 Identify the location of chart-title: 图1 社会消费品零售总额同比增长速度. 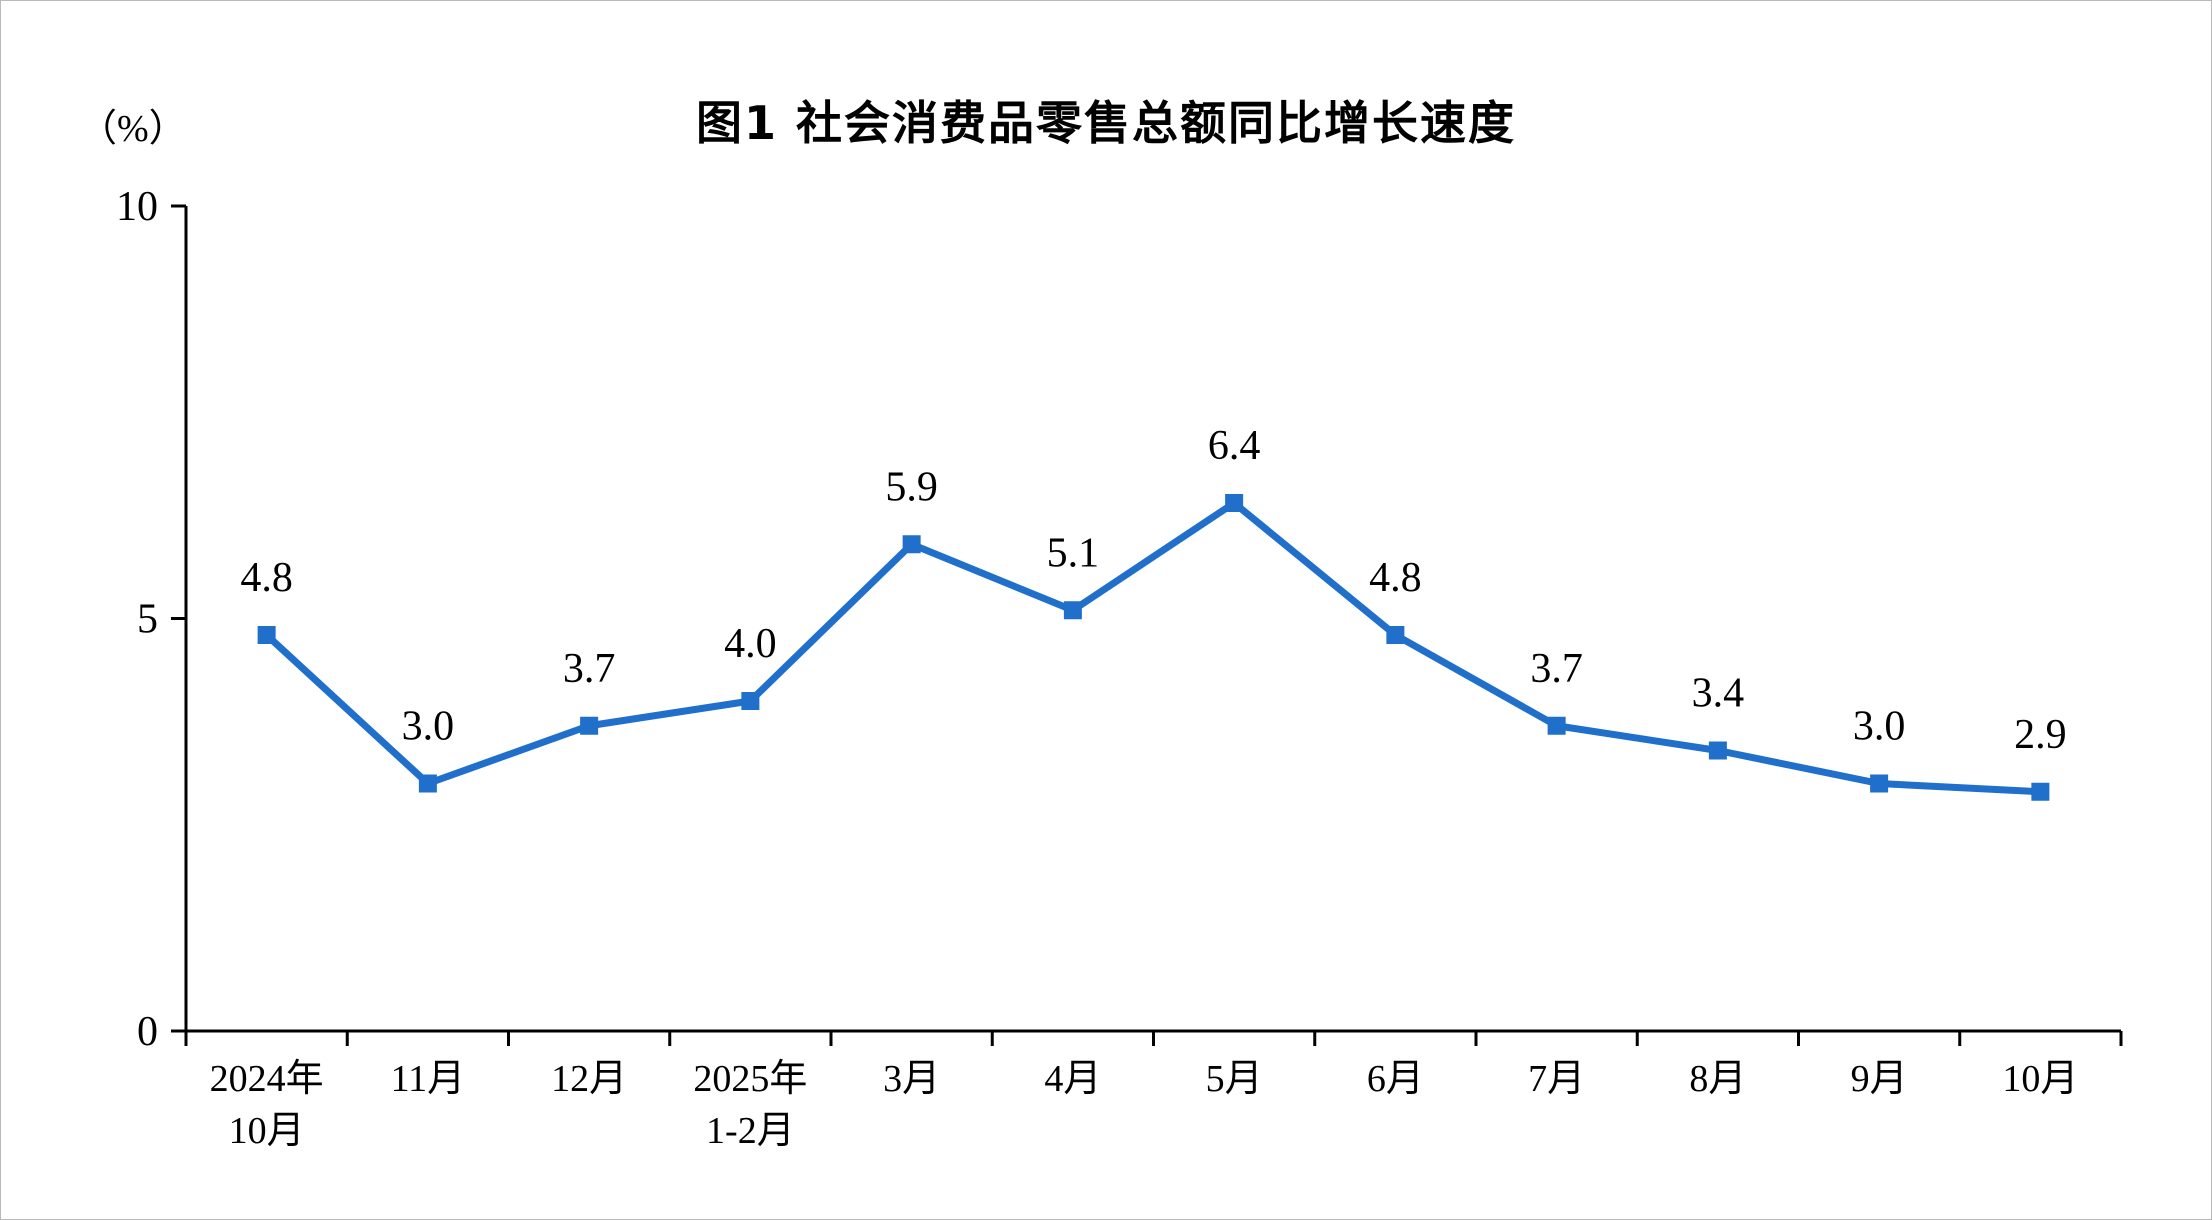
(1106, 123).